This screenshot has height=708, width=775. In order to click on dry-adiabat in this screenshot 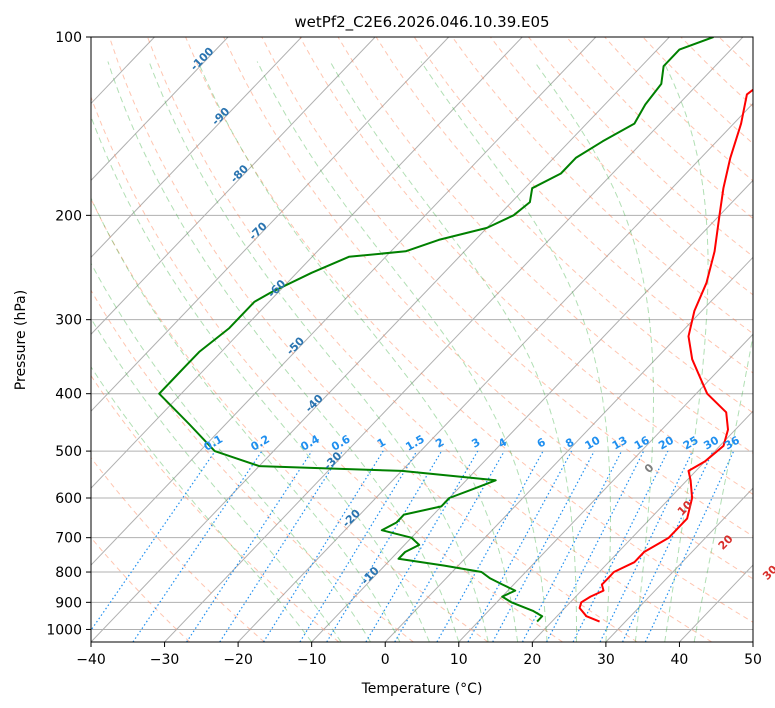, I will do `click(178, 549)`.